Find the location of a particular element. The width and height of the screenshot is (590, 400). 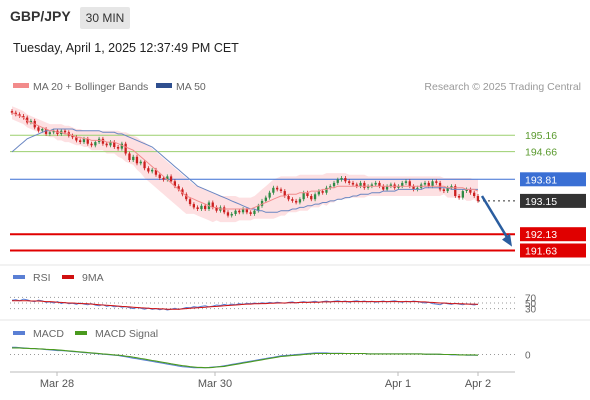

copyright-label: Research © 2025 Trading Central is located at coordinates (502, 87).